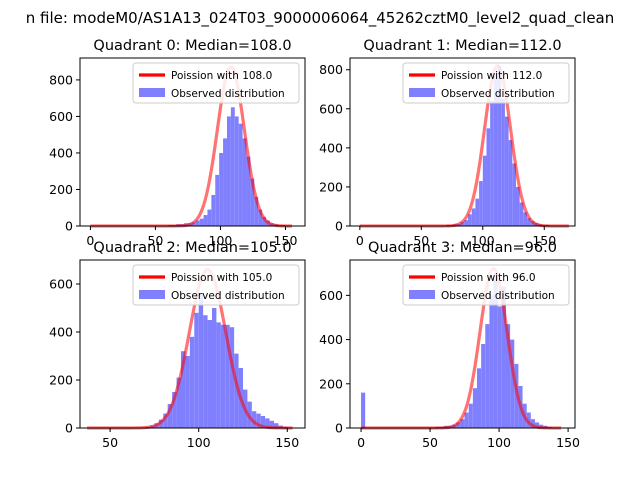 The height and width of the screenshot is (480, 640). What do you see at coordinates (486, 285) in the screenshot?
I see `legend: Poission with 96.0 Observed distribution` at bounding box center [486, 285].